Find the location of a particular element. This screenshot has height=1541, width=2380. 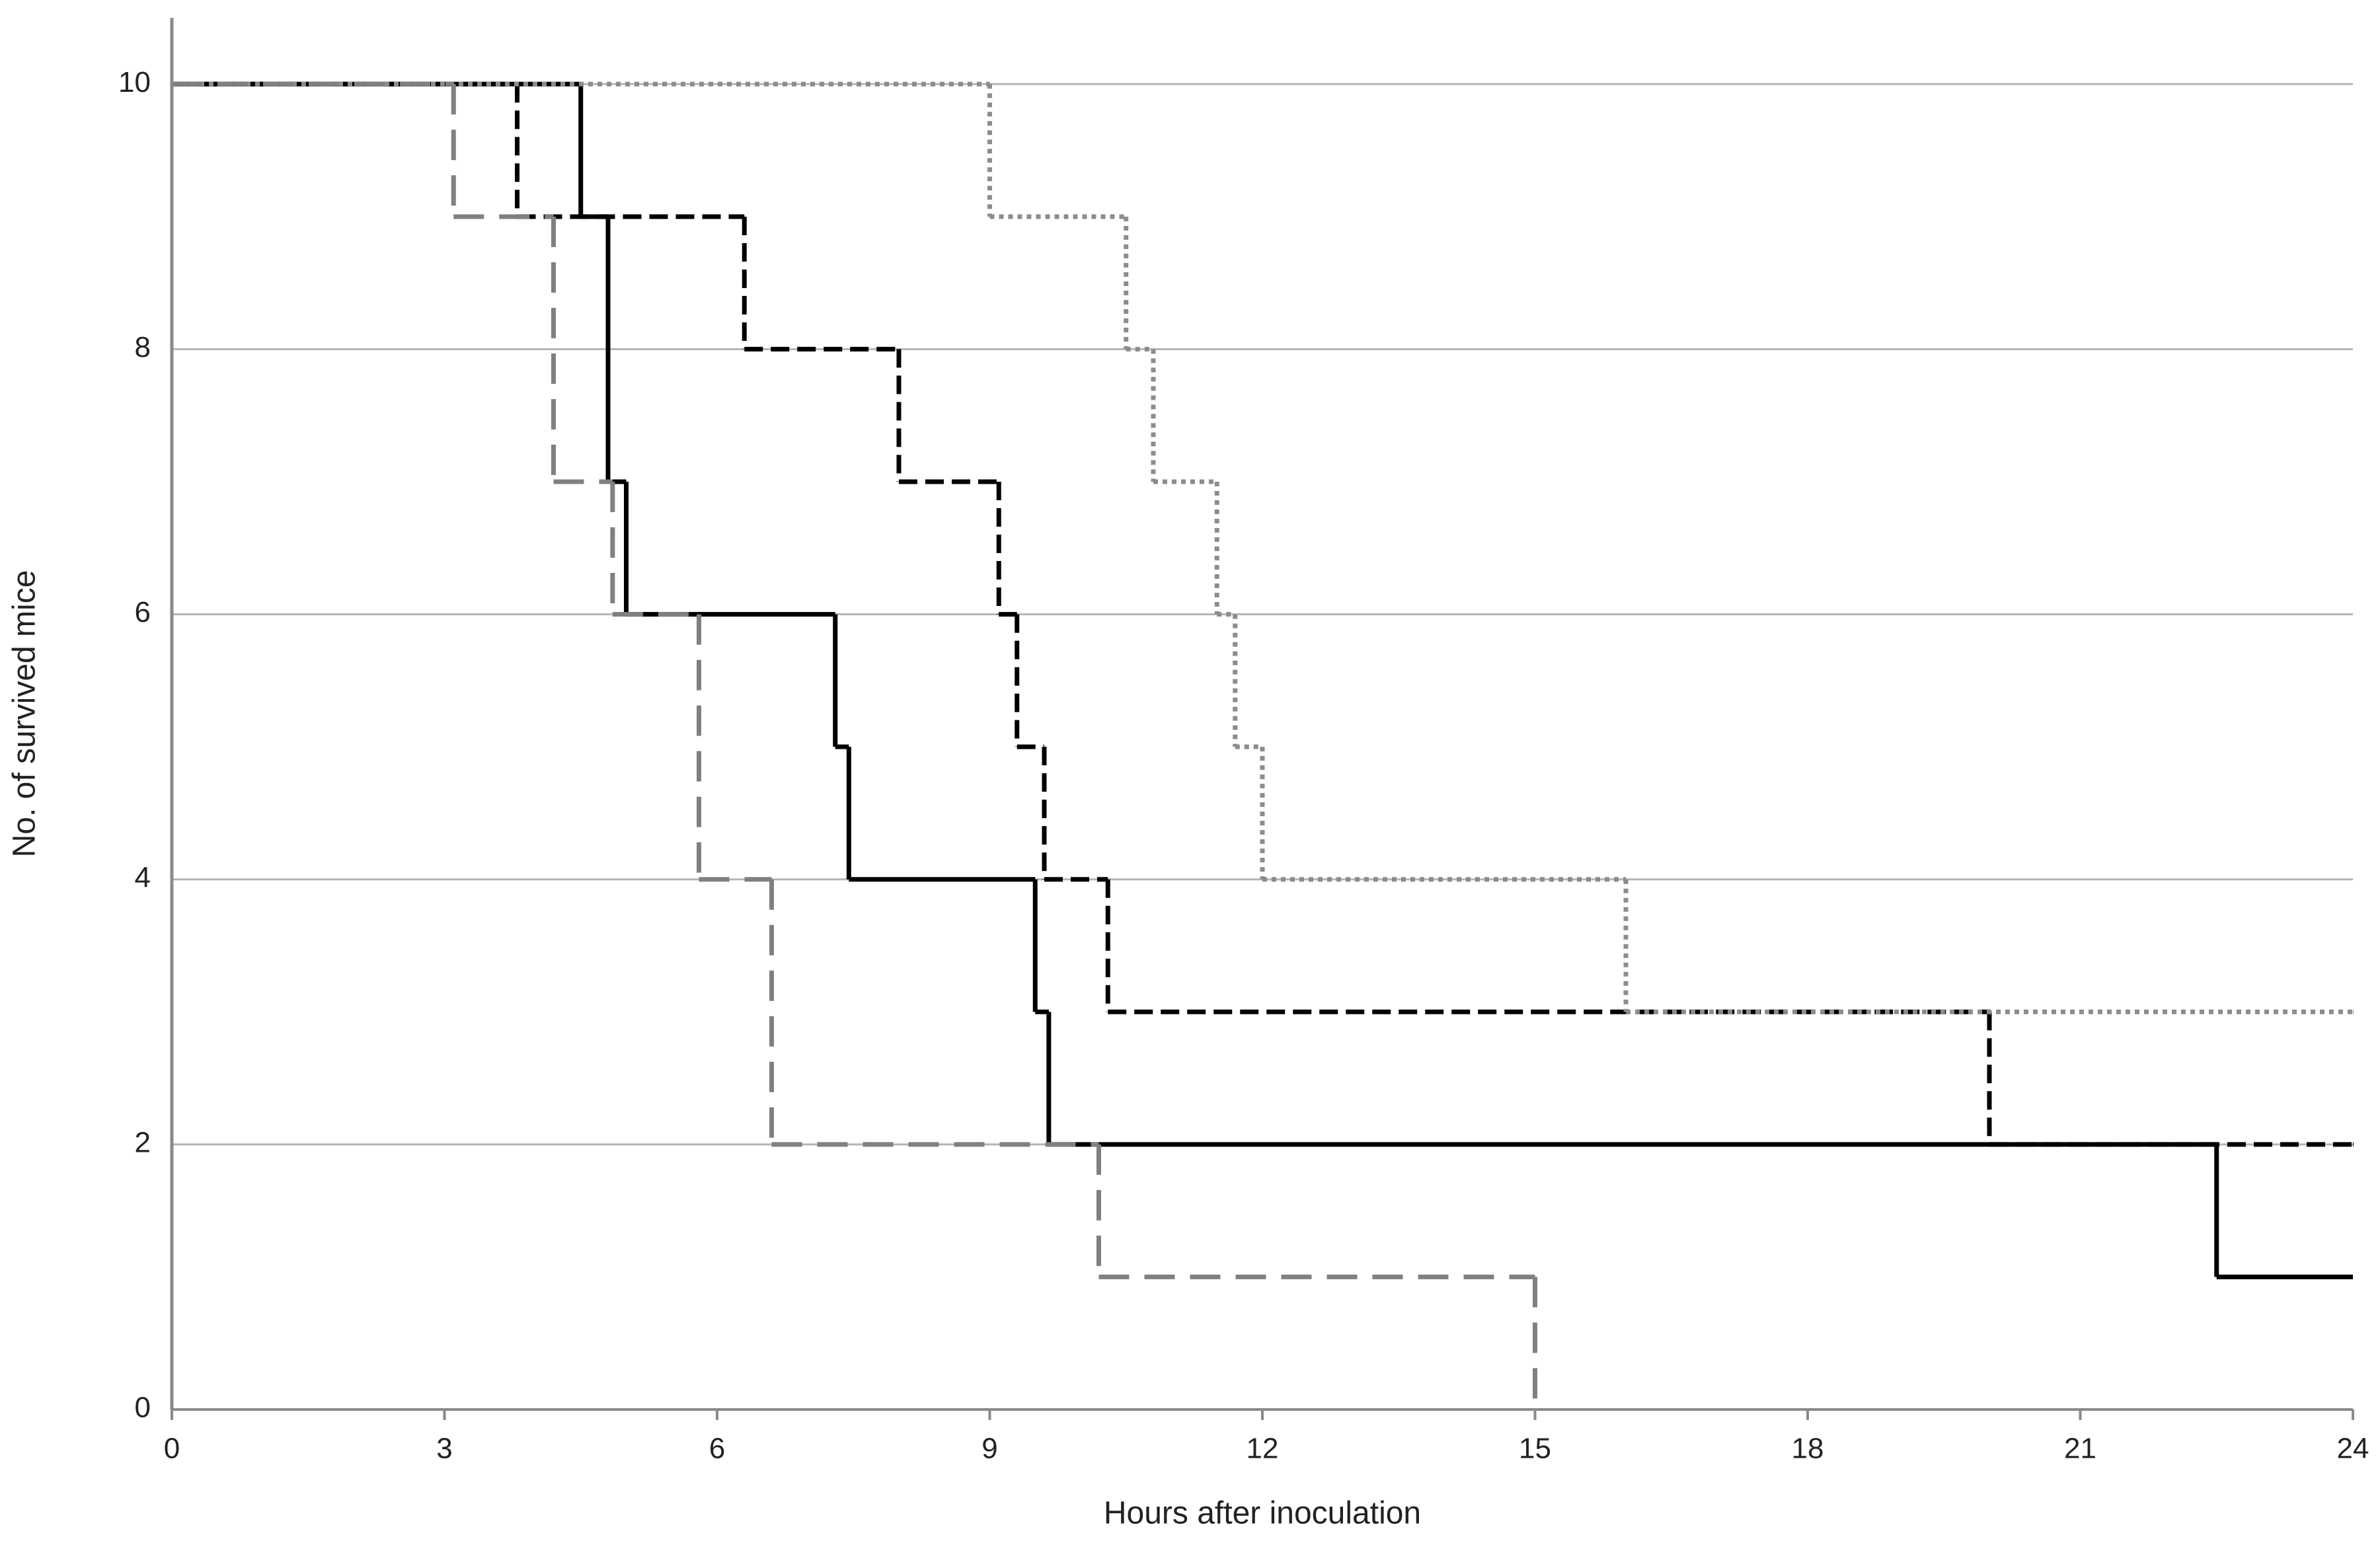

x-tick-label: 21 is located at coordinates (2080, 1449).